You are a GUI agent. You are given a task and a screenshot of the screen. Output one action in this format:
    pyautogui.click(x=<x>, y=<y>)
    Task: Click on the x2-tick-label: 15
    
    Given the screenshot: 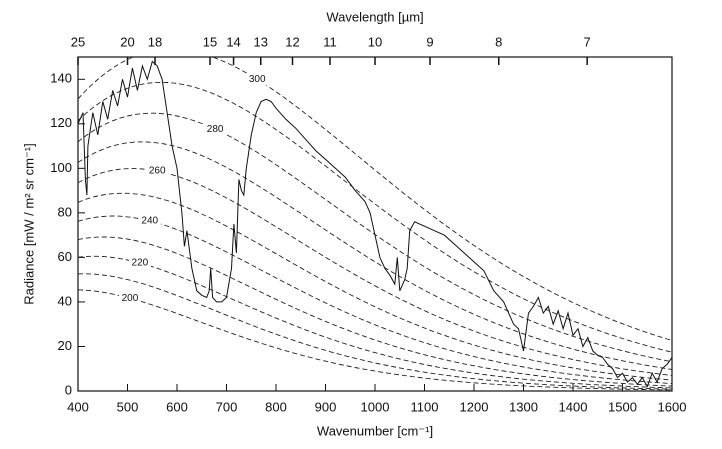 What is the action you would take?
    pyautogui.click(x=210, y=41)
    